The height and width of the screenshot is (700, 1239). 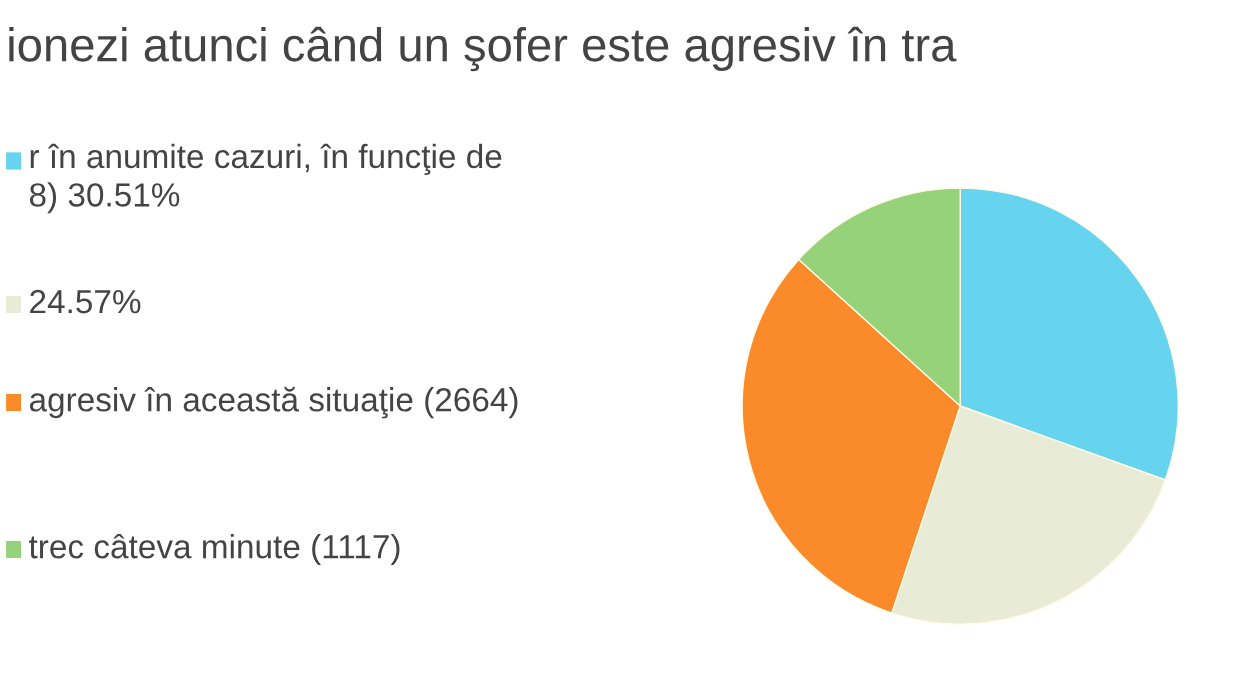 What do you see at coordinates (265, 178) in the screenshot?
I see `legend-label: r în anumite cazuri, în funcţie de 8) 30.51%` at bounding box center [265, 178].